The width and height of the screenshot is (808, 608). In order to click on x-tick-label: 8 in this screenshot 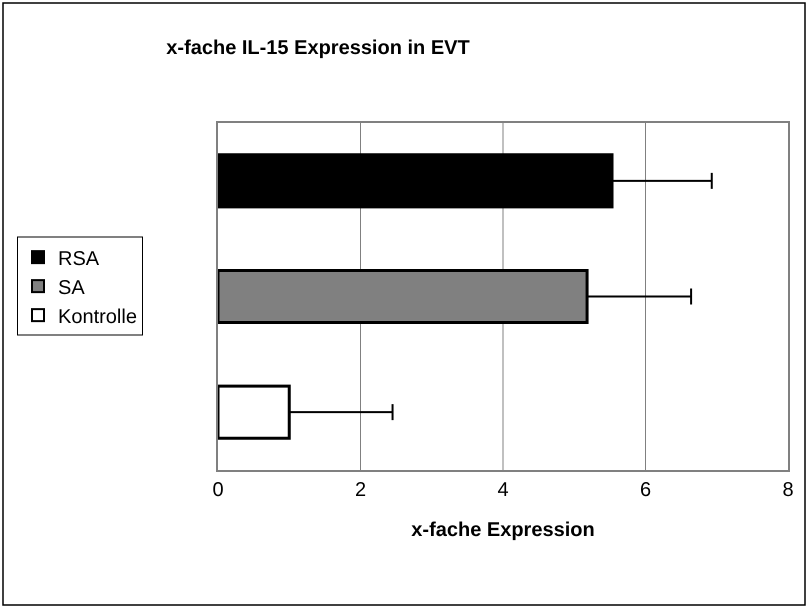, I will do `click(788, 490)`.